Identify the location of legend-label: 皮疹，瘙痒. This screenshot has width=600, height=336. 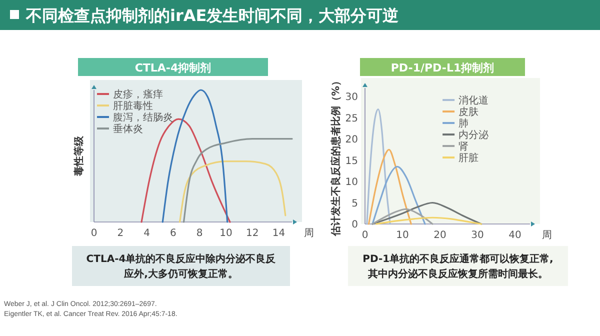
(138, 94).